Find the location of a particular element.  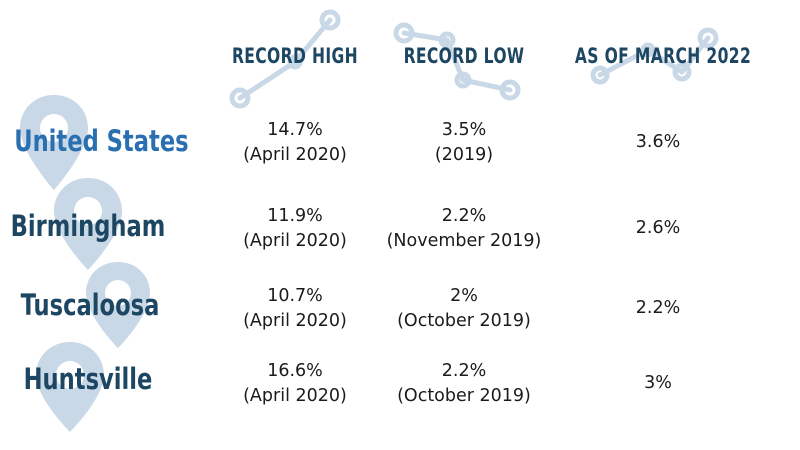

cell-record-high: 16.6% (April 2020) is located at coordinates (295, 384).